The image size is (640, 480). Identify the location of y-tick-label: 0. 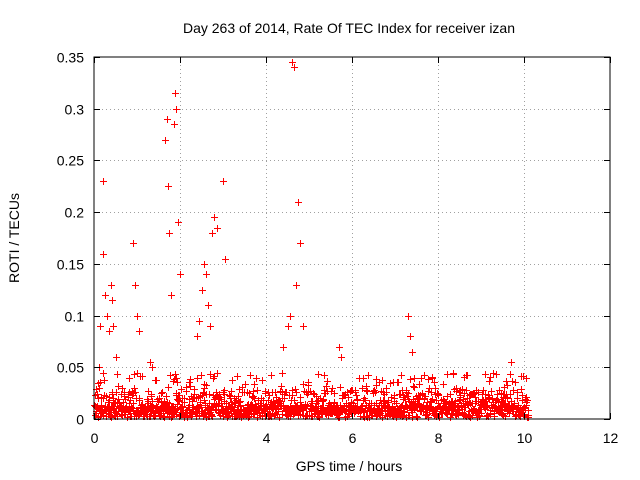
(80, 420).